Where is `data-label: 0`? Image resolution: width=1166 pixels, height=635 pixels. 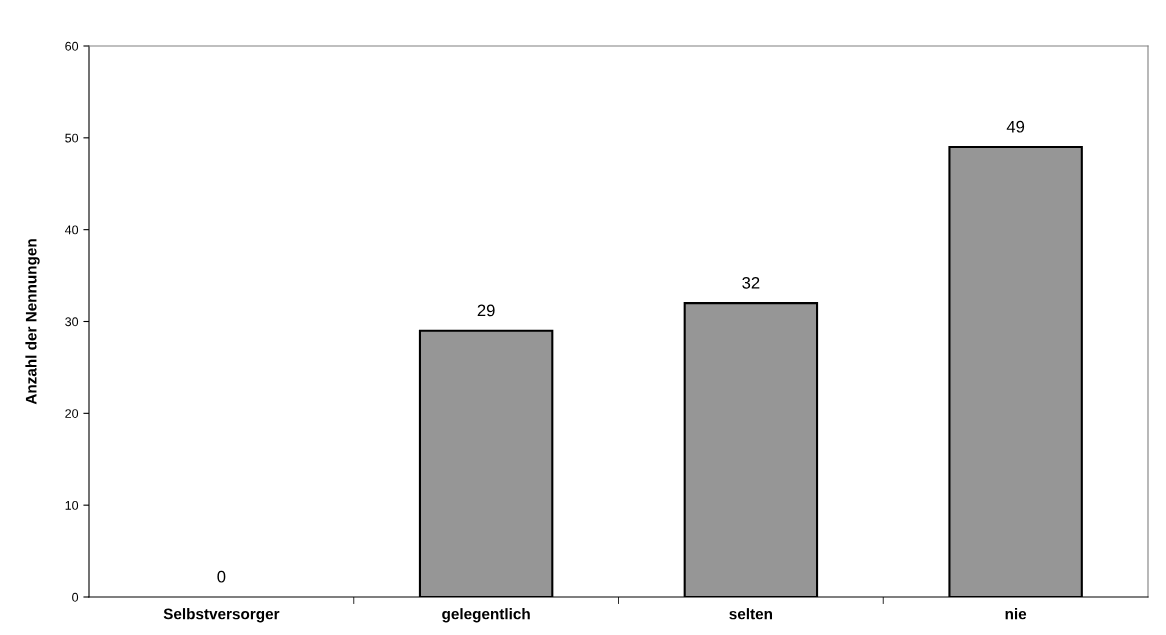 data-label: 0 is located at coordinates (221, 576).